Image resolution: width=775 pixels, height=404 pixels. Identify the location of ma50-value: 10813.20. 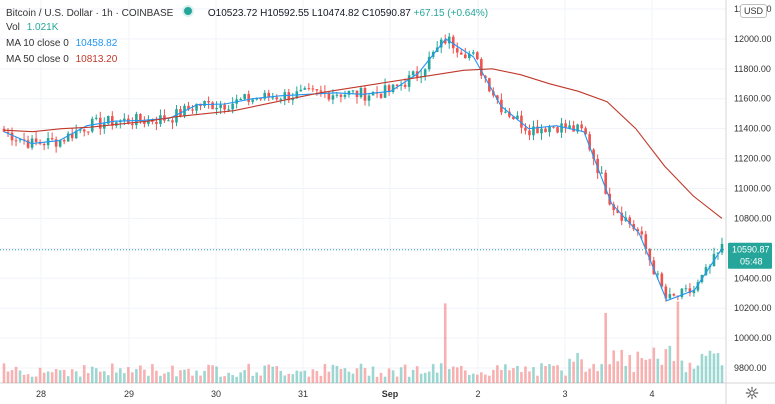
(96, 59).